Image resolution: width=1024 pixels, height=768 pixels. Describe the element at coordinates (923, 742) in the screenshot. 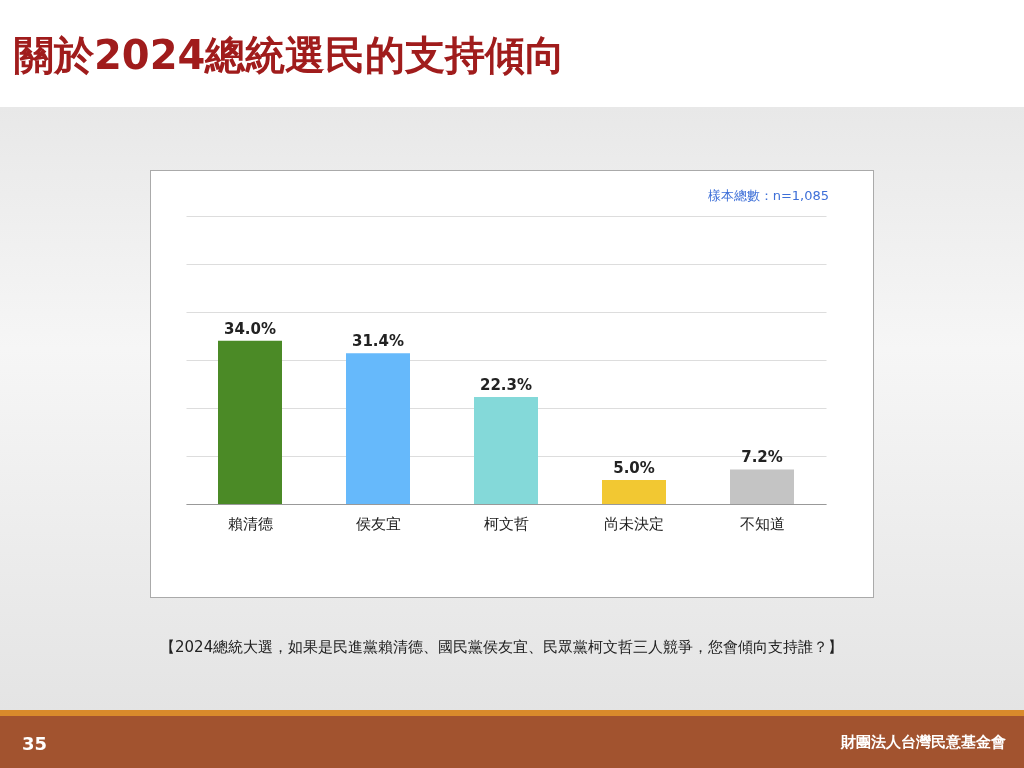

I see `text: 財團法人台灣民意基金會` at that location.